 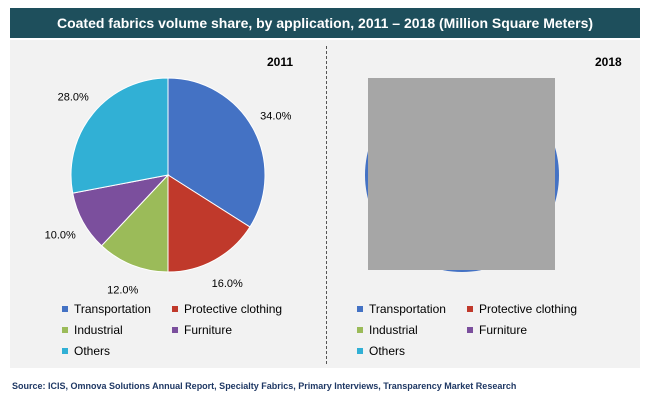 I want to click on obscured-image-placeholder, so click(x=461, y=174).